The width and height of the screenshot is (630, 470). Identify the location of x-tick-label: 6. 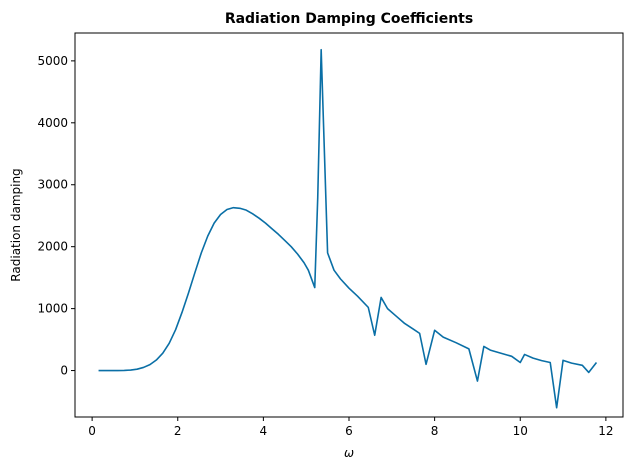
(349, 431).